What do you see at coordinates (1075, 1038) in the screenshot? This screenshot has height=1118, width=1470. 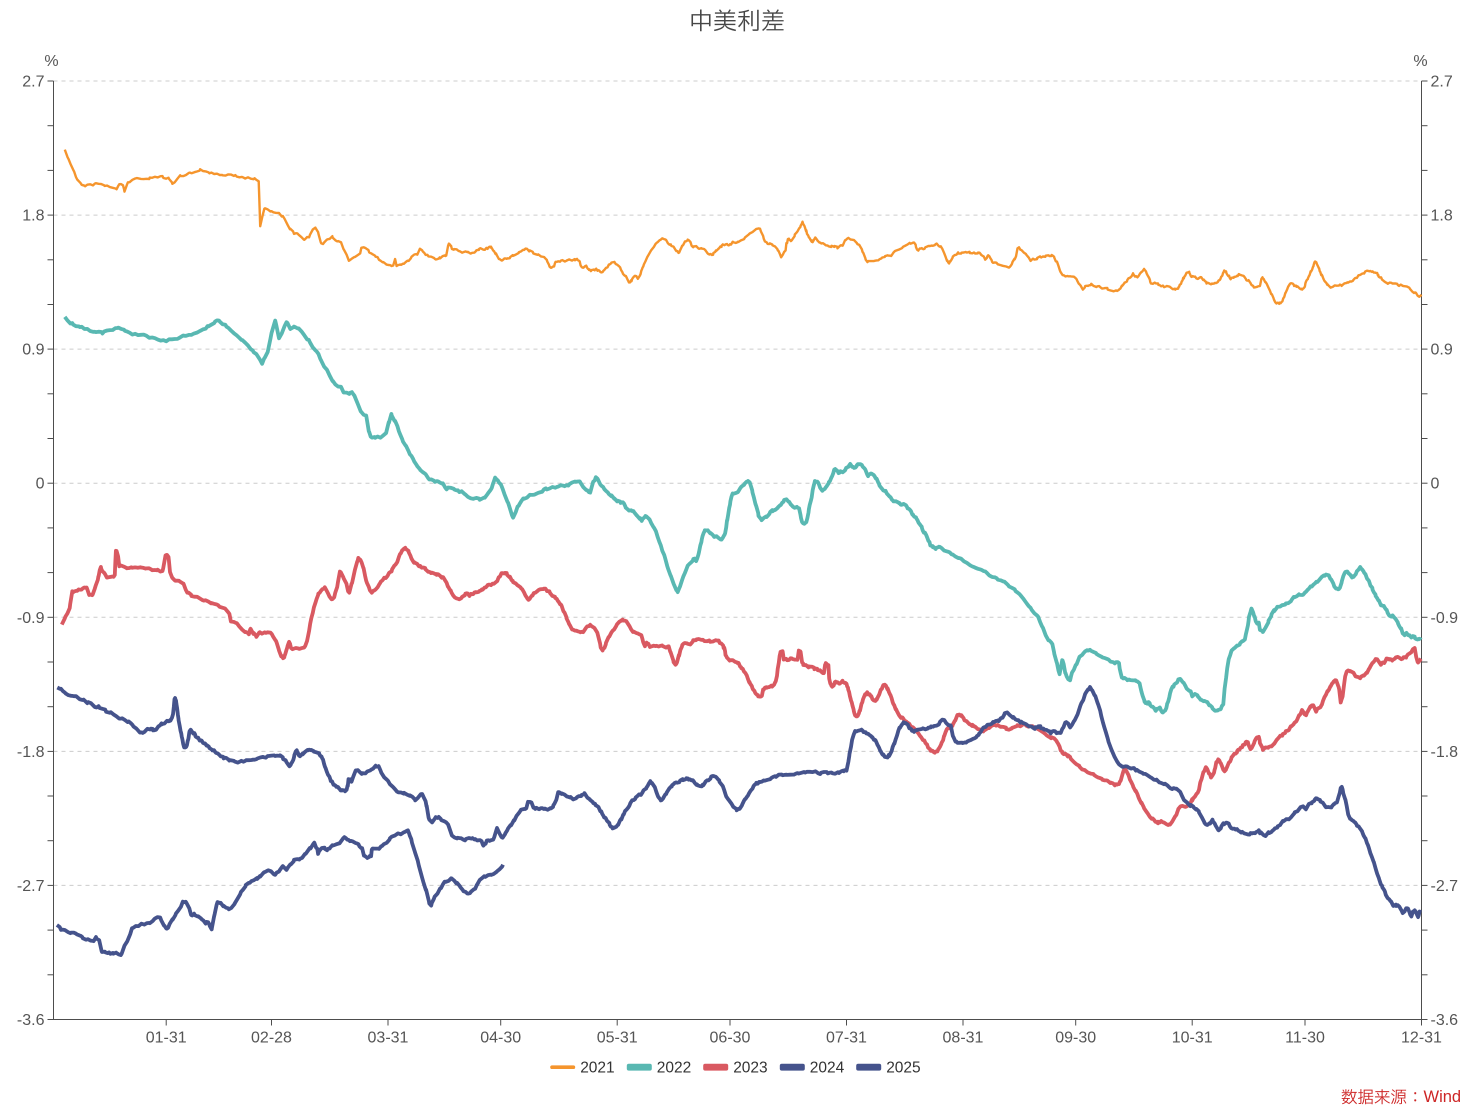 I see `svg-text: 09-30` at bounding box center [1075, 1038].